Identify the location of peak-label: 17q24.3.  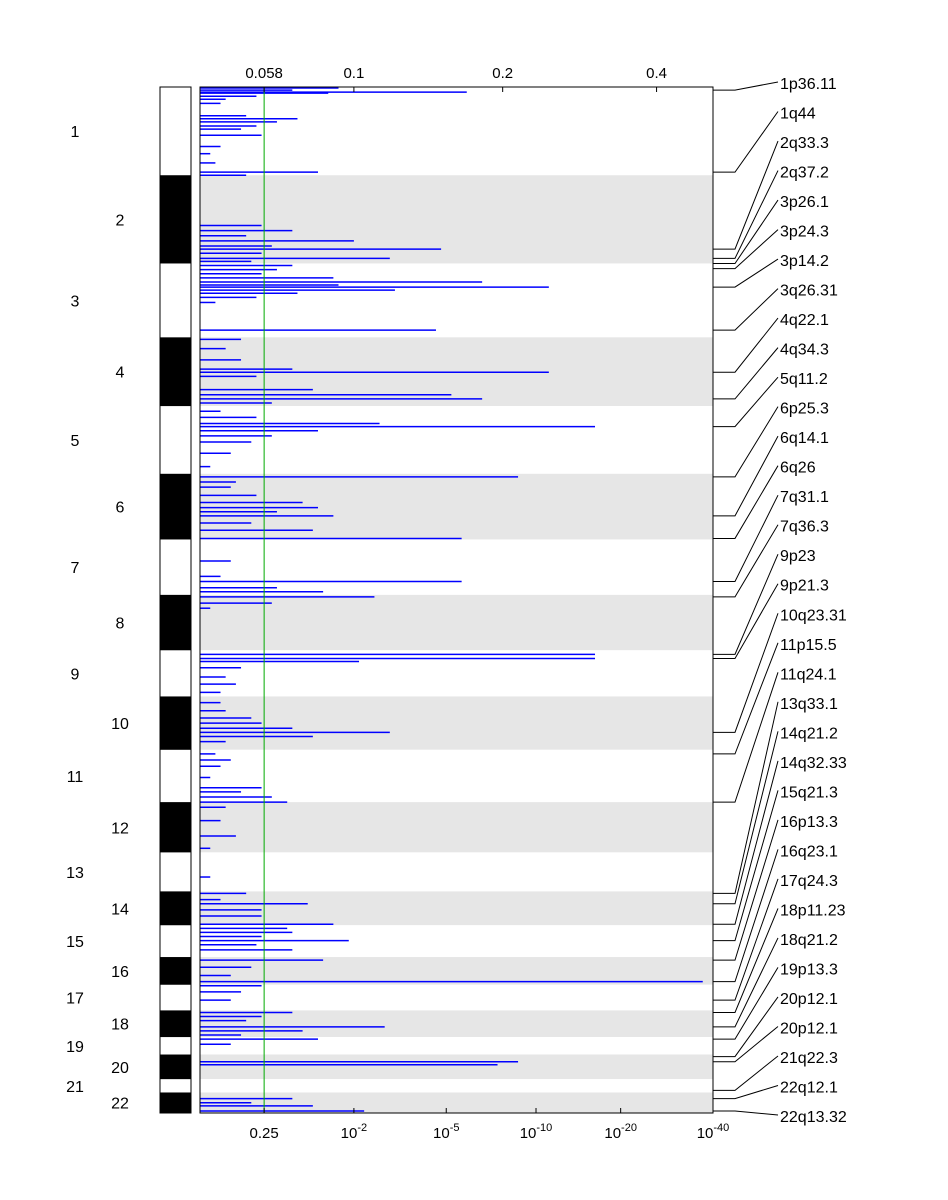
(809, 881).